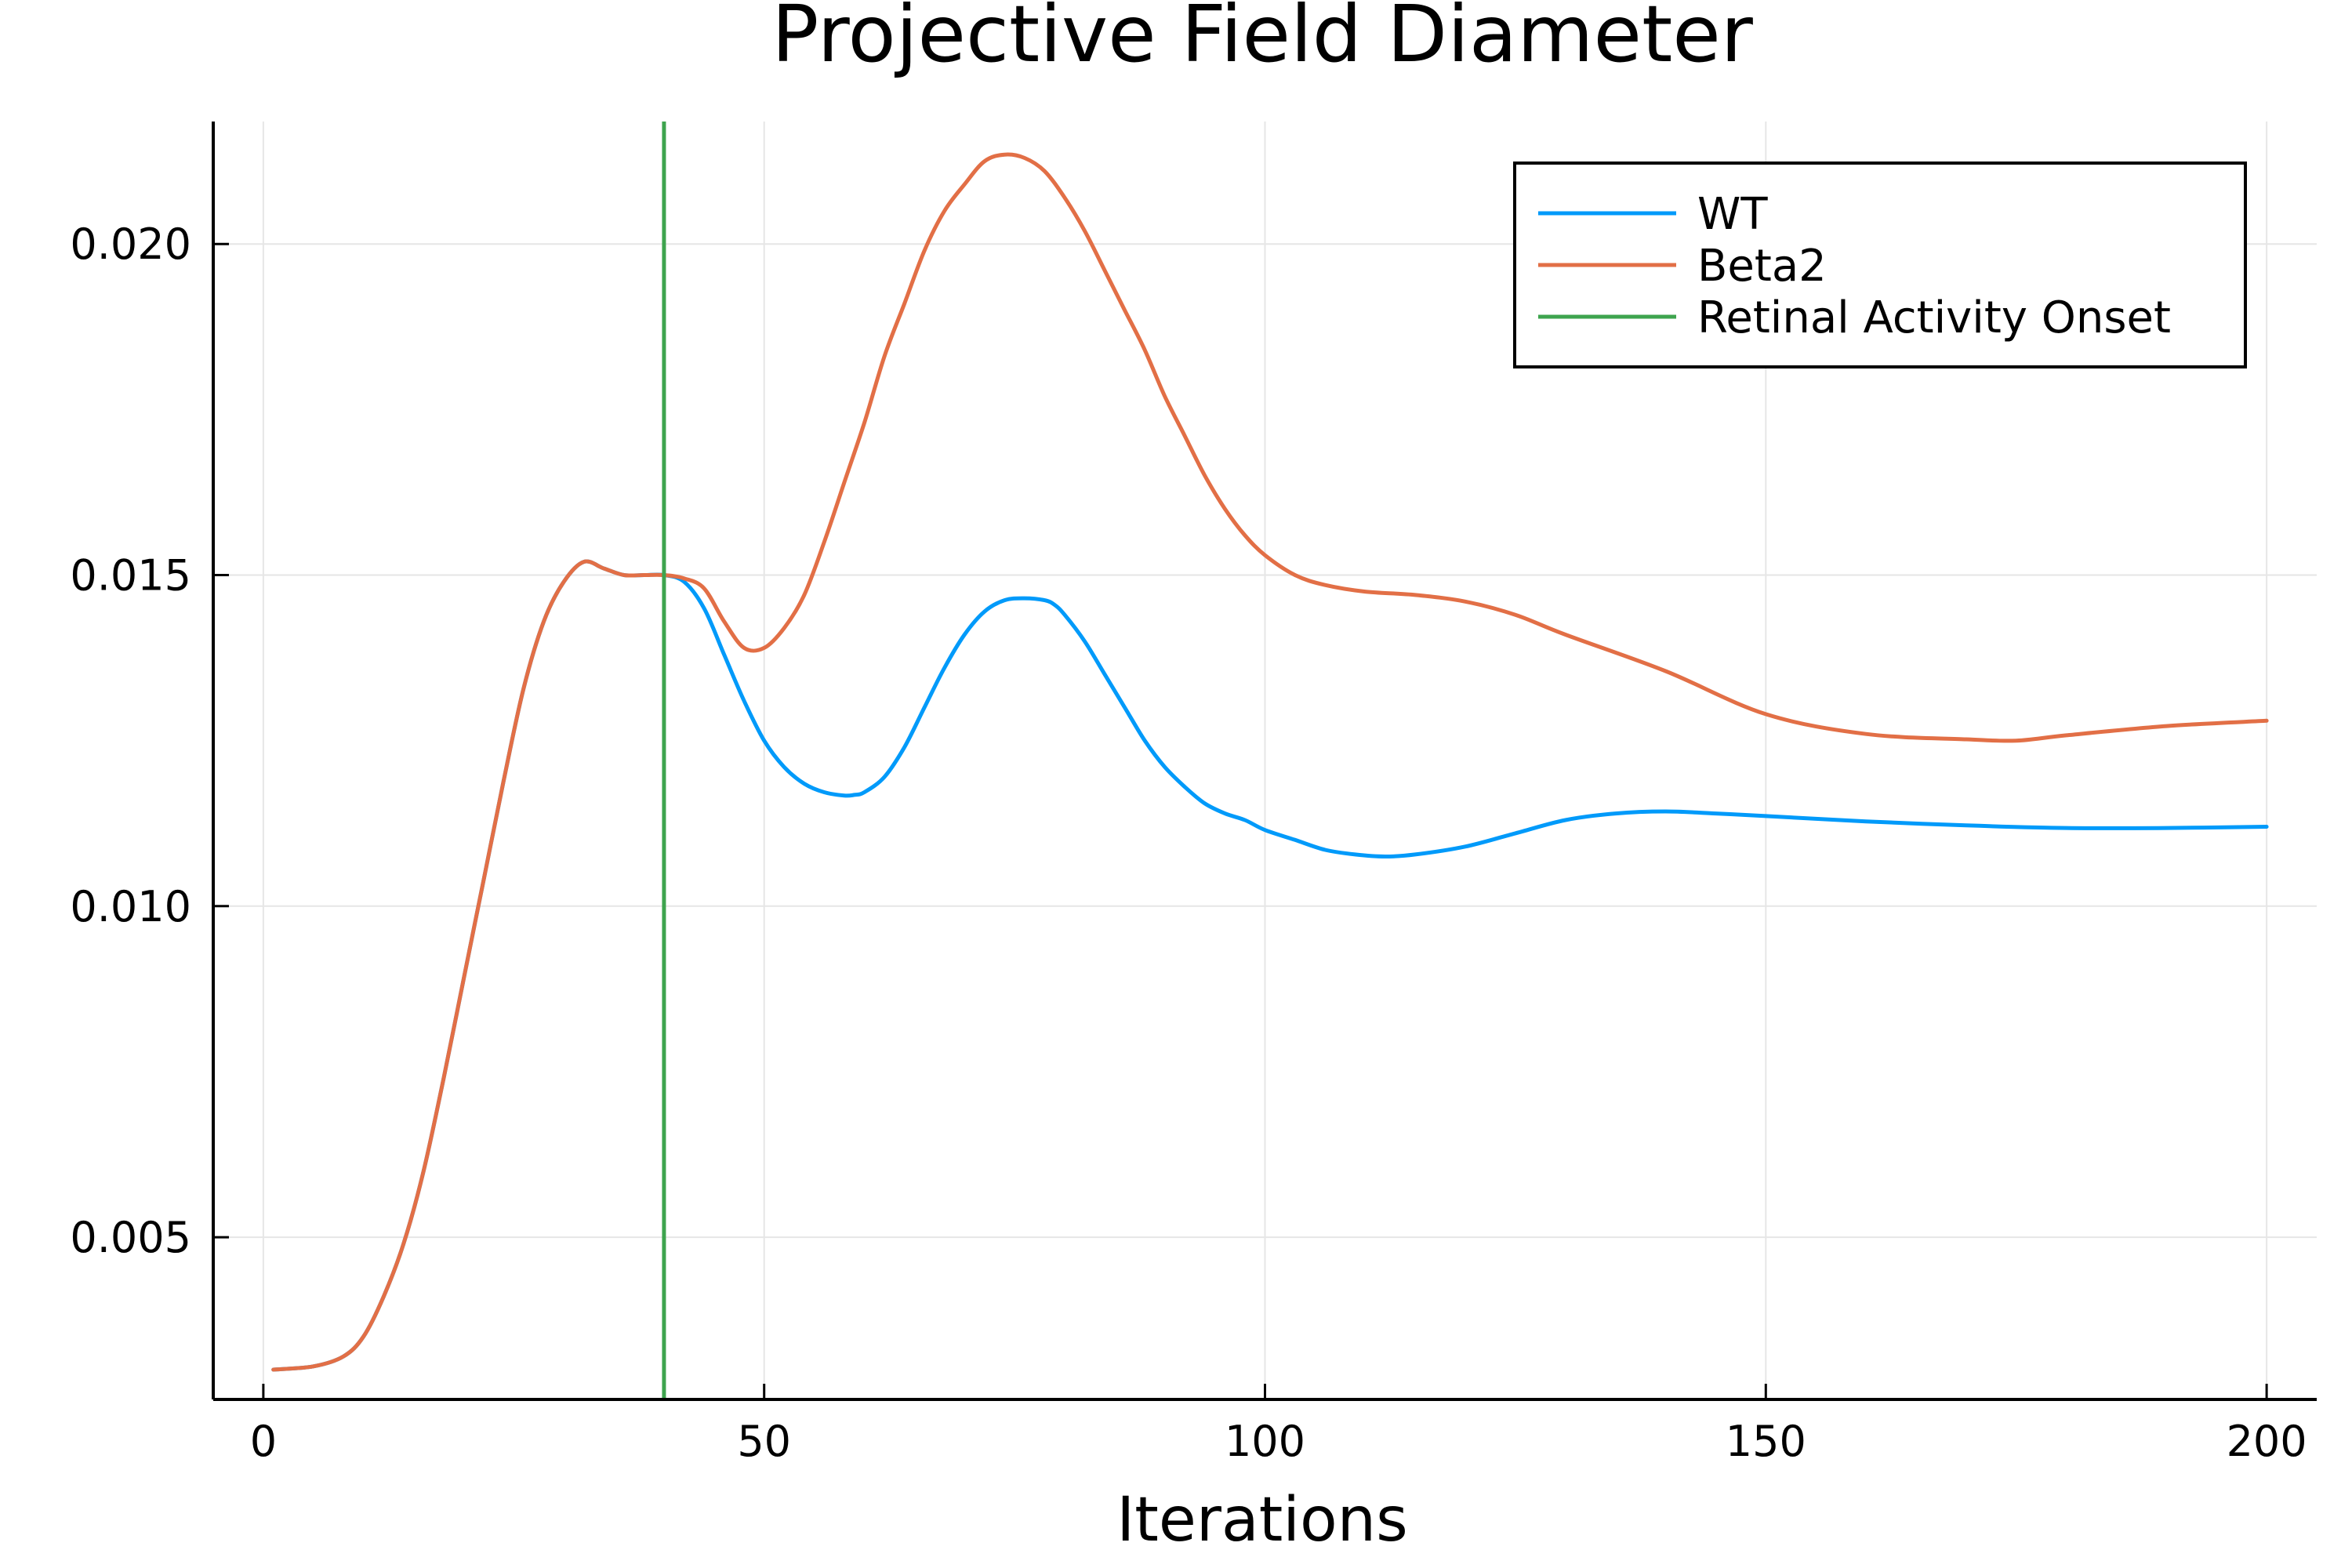 This screenshot has width=2352, height=1568. Describe the element at coordinates (263, 1441) in the screenshot. I see `x-tick-label: 0` at that location.